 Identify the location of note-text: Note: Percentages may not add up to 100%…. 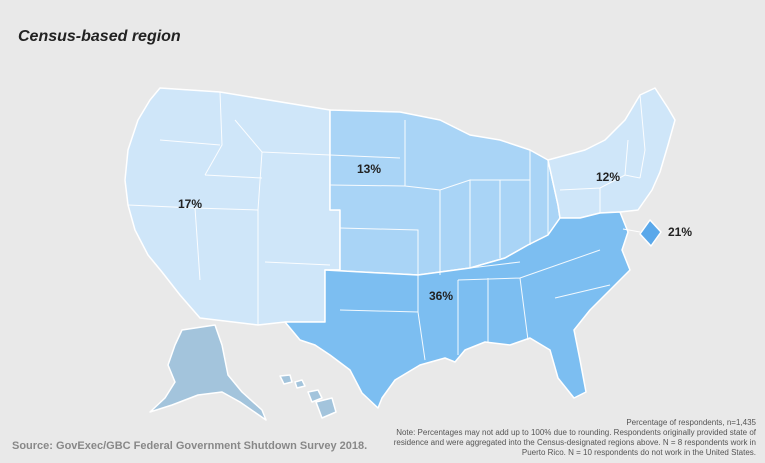
(574, 442).